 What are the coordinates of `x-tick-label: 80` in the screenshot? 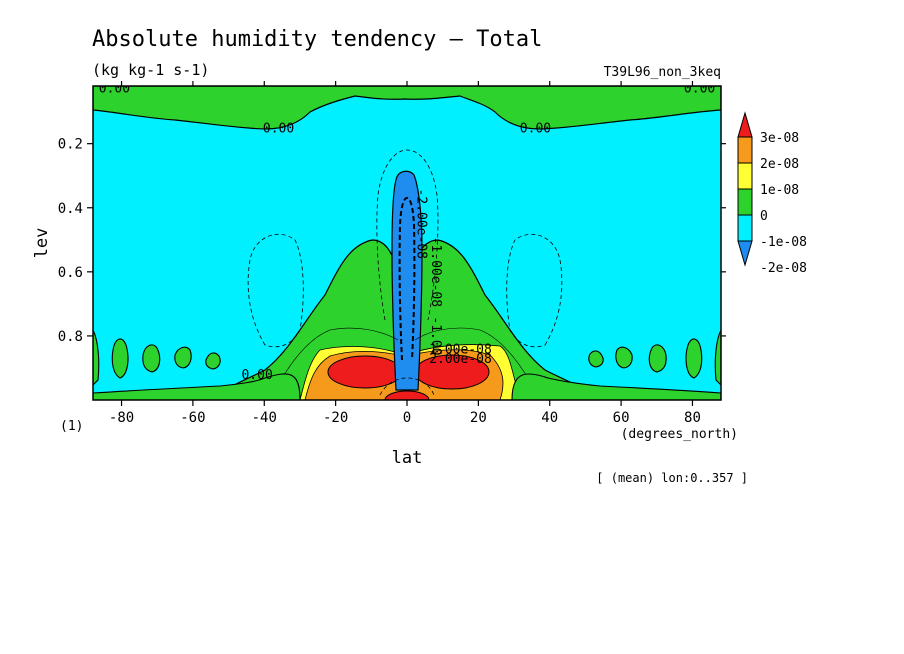 It's located at (692, 418).